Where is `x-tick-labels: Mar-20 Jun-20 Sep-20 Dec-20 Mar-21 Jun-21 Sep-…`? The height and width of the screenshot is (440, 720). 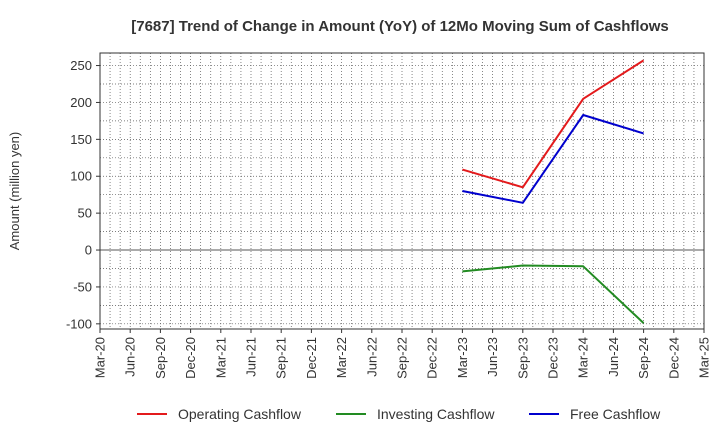 x-tick-labels: Mar-20 Jun-20 Sep-20 Dec-20 Mar-21 Jun-21 Sep-… is located at coordinates (402, 354).